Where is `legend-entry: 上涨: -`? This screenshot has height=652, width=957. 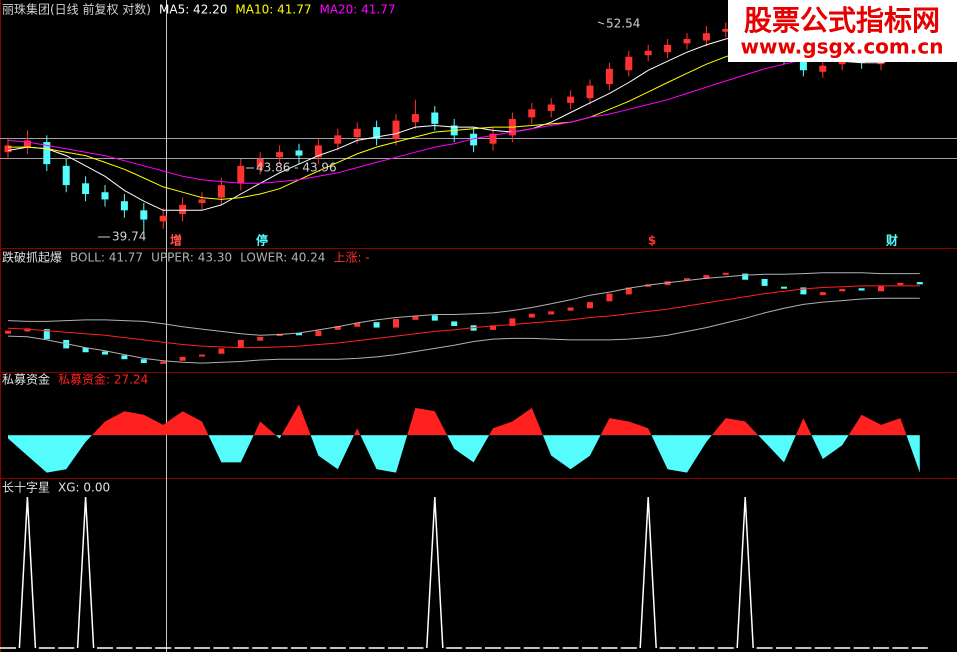 legend-entry: 上涨: - is located at coordinates (351, 257).